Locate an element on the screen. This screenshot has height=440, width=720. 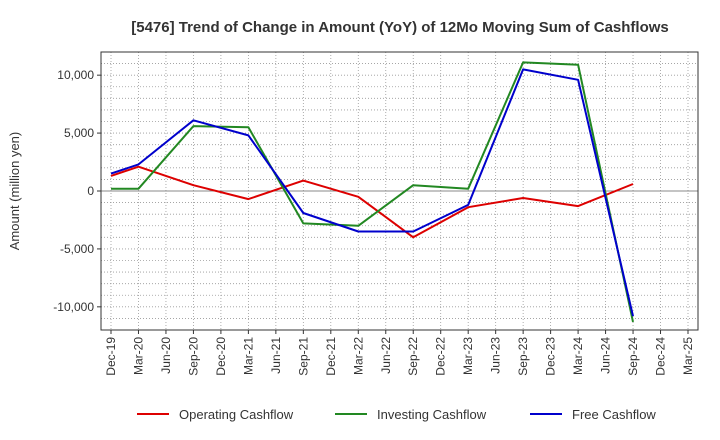
x-tick-label: Jun-23 is located at coordinates (496, 355).